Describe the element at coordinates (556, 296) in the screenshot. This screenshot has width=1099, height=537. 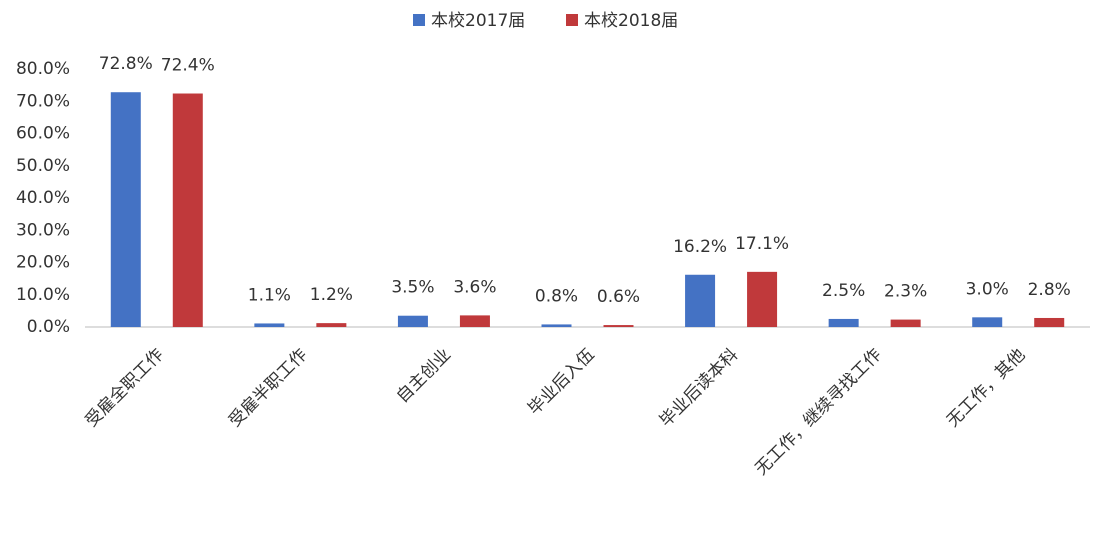
I see `data-label: 0.8%` at that location.